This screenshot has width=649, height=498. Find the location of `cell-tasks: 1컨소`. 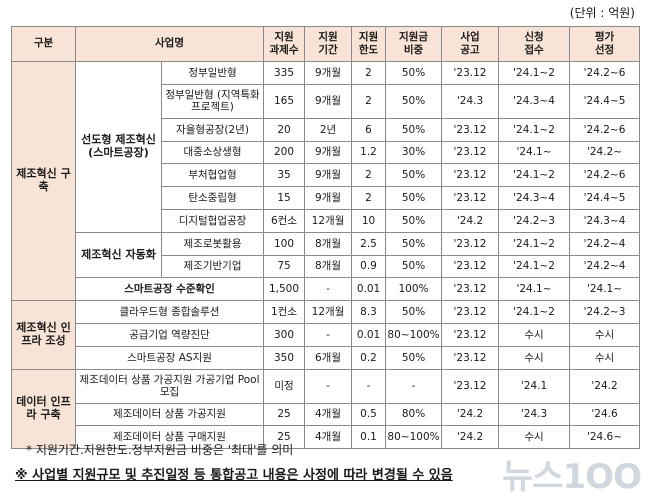

cell-tasks: 1컨소 is located at coordinates (284, 312).